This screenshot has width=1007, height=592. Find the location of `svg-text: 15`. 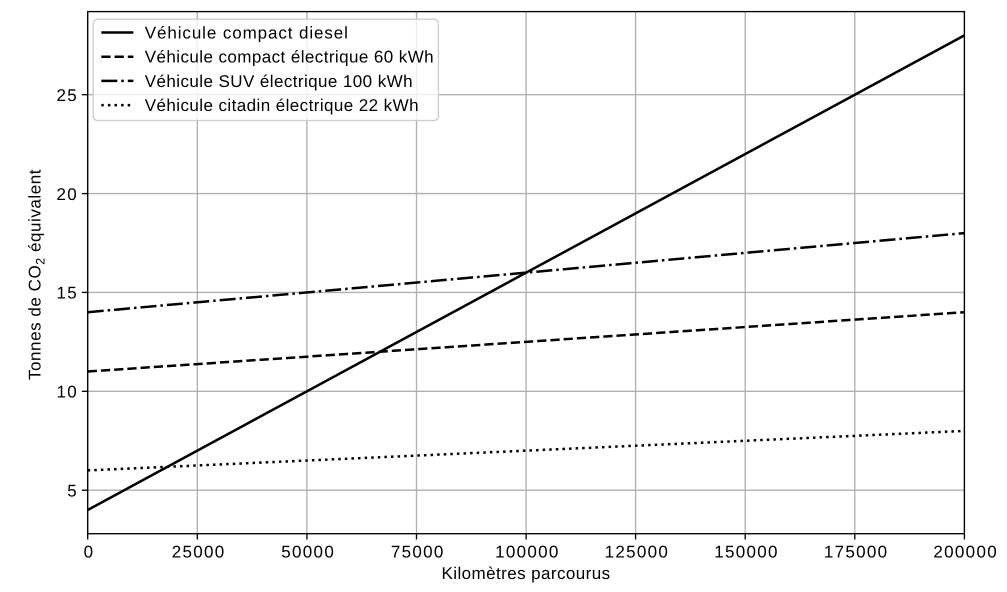

svg-text: 15 is located at coordinates (67, 293).